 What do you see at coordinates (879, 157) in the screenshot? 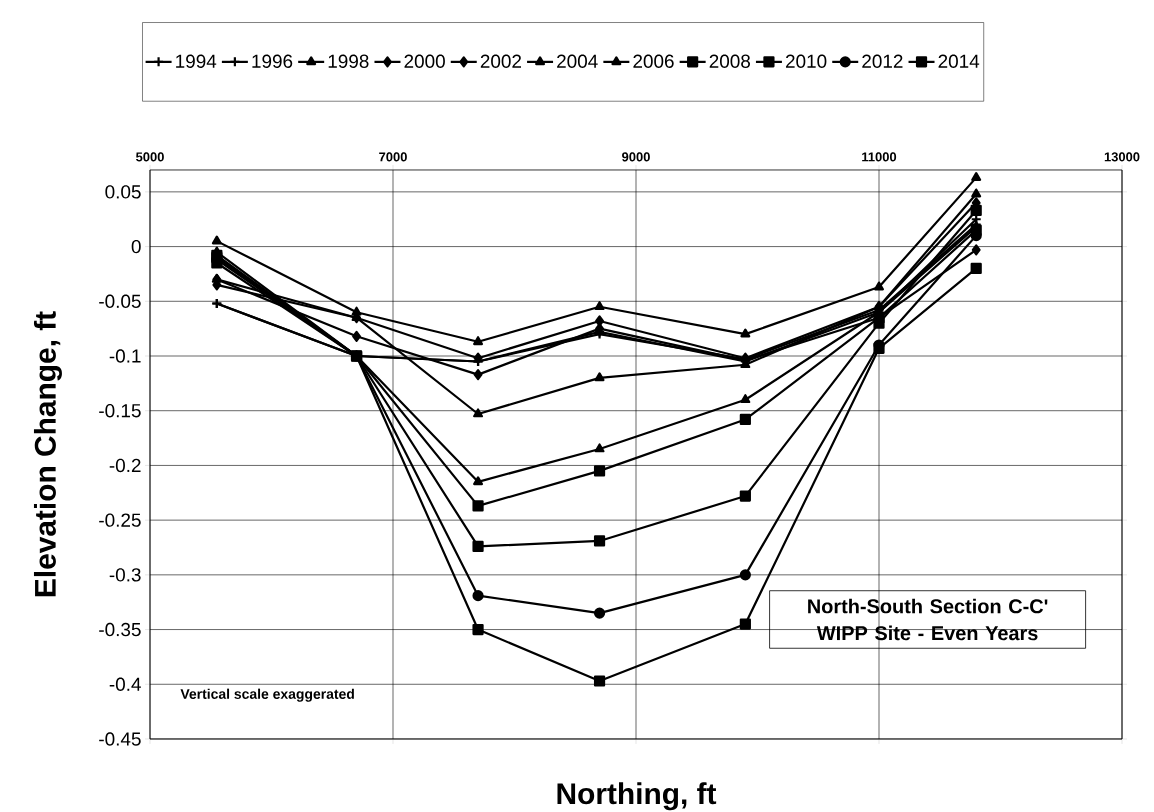
I see `x-tick-label: 11000` at bounding box center [879, 157].